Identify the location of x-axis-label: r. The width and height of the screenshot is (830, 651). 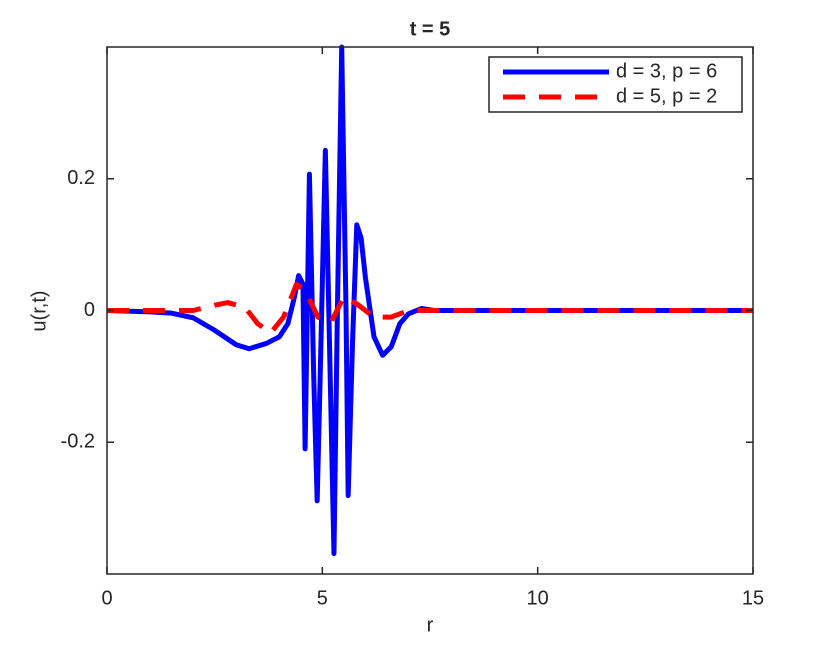
(430, 625).